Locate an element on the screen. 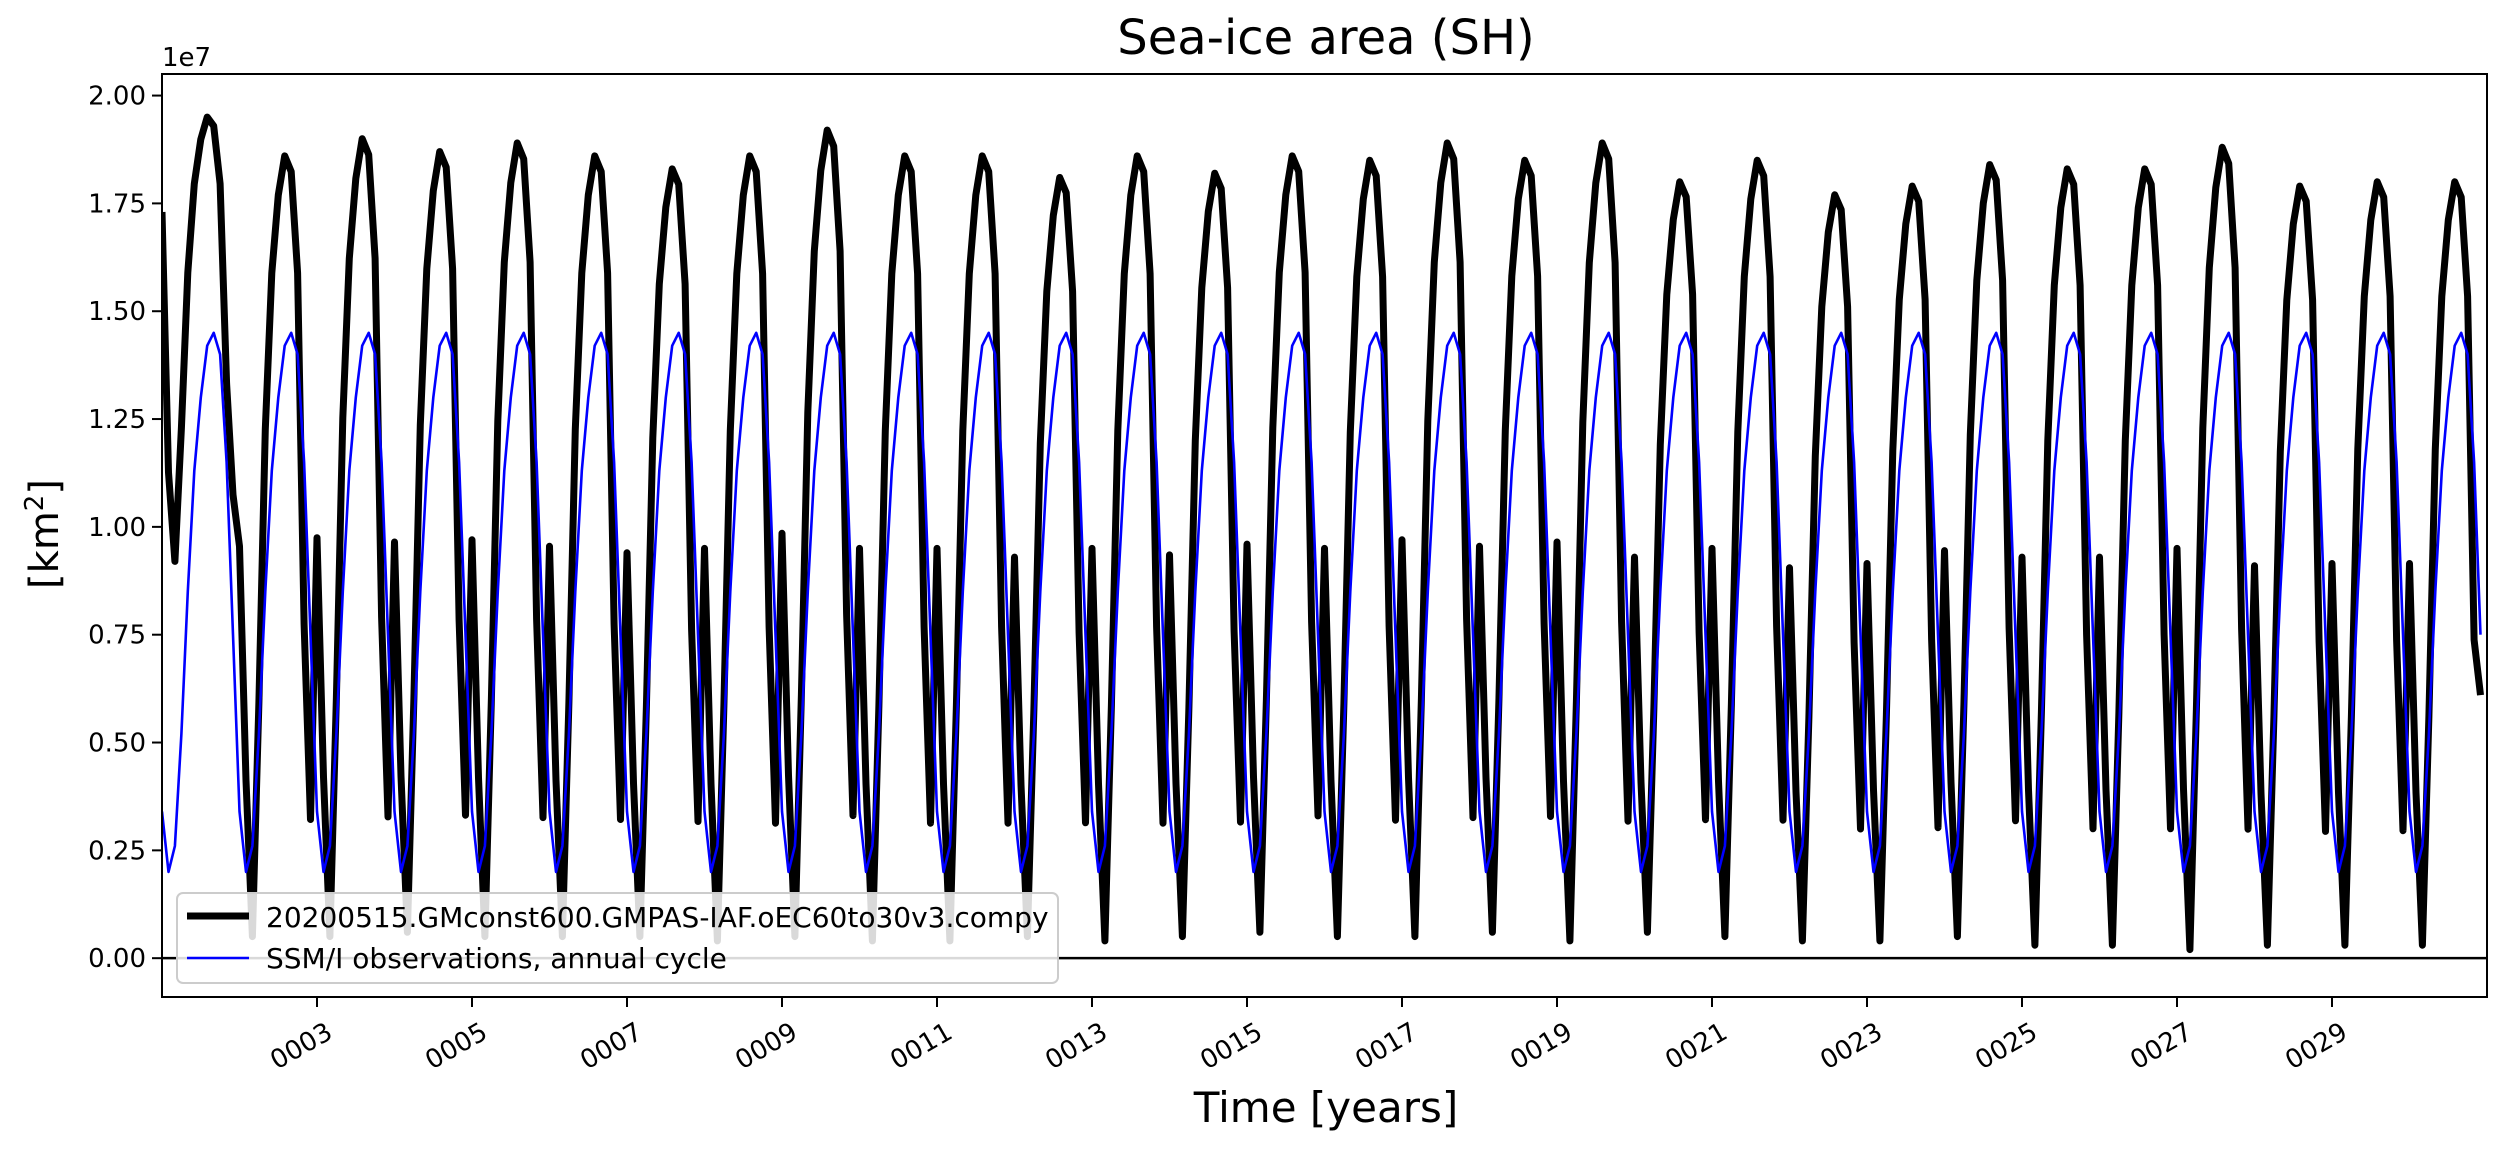 The height and width of the screenshot is (1156, 2507). y-axis-ticks: 0.00 0.25 0.50 0.75 1.00 1.25 1.50 1.75 2.00 is located at coordinates (125, 528).